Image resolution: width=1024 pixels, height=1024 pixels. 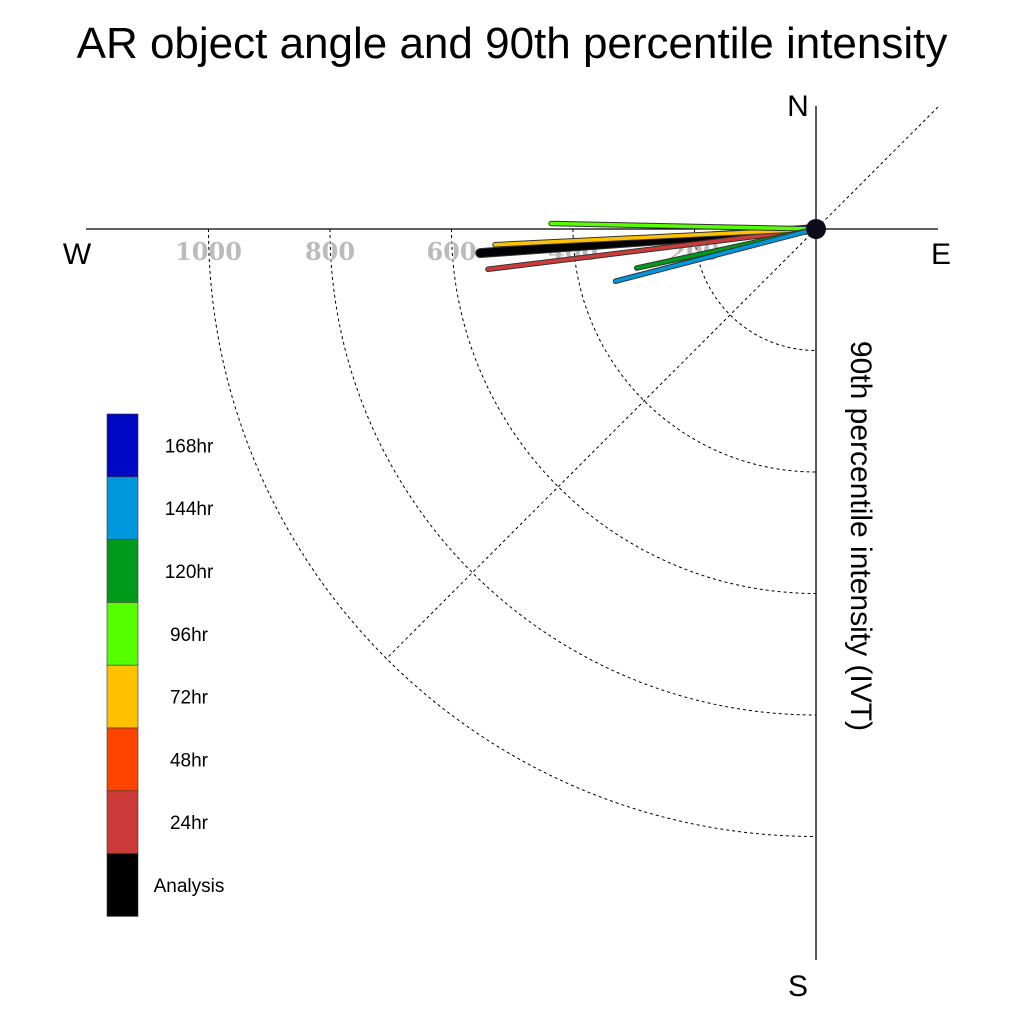 What do you see at coordinates (189, 698) in the screenshot?
I see `legend-label-72hr: 72hr` at bounding box center [189, 698].